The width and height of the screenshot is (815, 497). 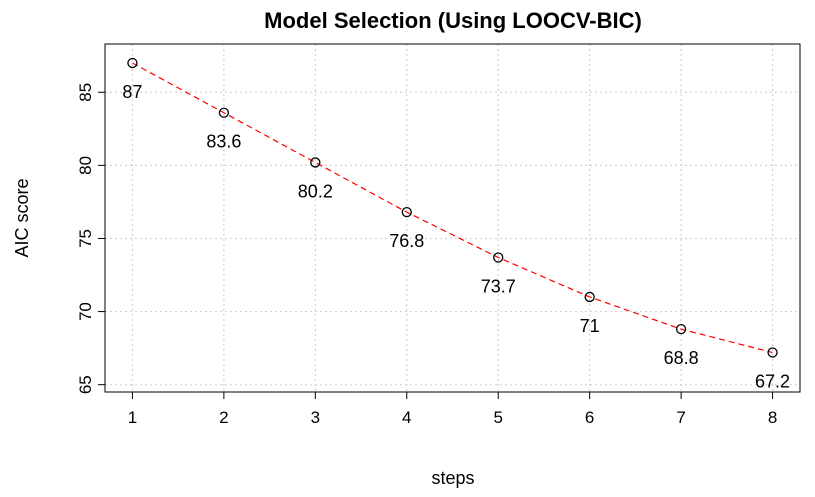 What do you see at coordinates (453, 20) in the screenshot?
I see `chart-title: Model Selection (Using LOOCV-BIC)` at bounding box center [453, 20].